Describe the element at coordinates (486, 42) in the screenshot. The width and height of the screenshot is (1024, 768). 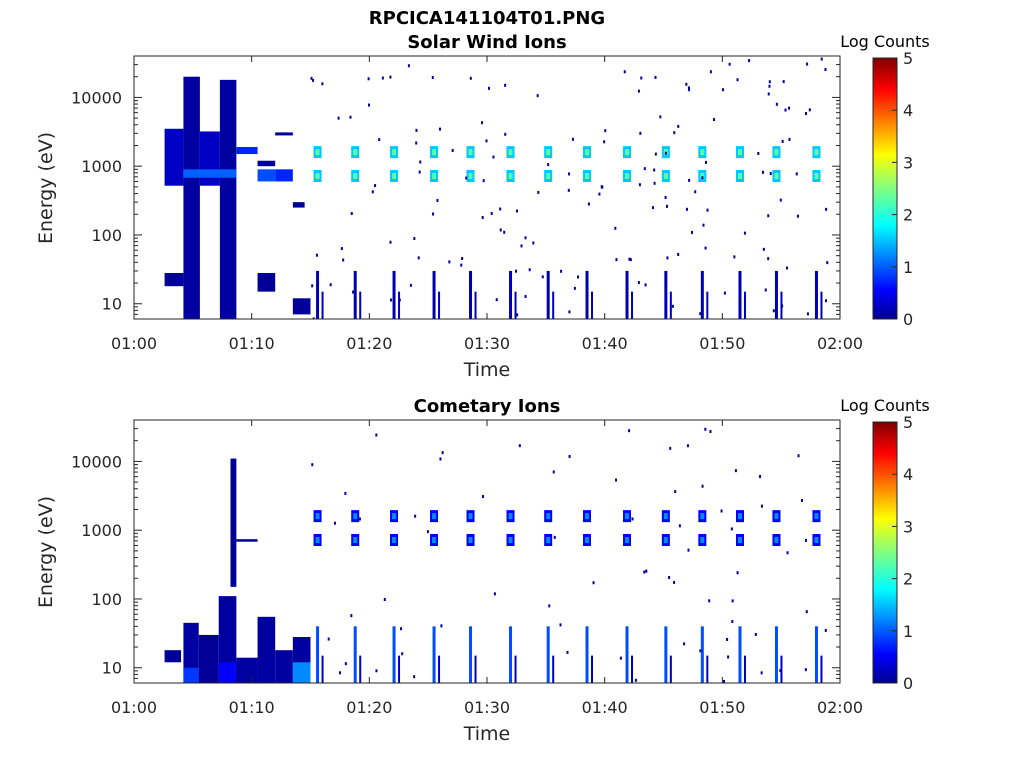
I see `panel-title-solar-wind: Solar Wind Ions` at that location.